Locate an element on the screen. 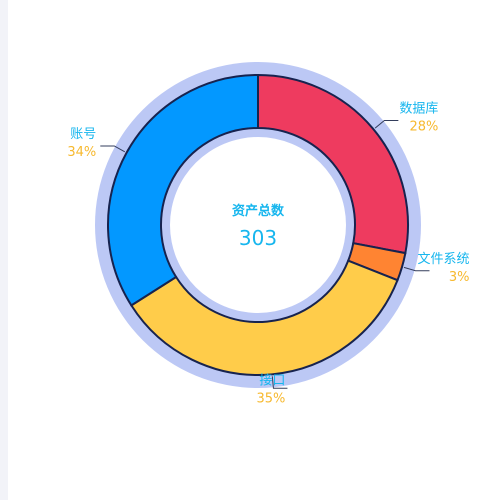 This screenshot has height=500, width=500. center-value: 303 is located at coordinates (258, 238).